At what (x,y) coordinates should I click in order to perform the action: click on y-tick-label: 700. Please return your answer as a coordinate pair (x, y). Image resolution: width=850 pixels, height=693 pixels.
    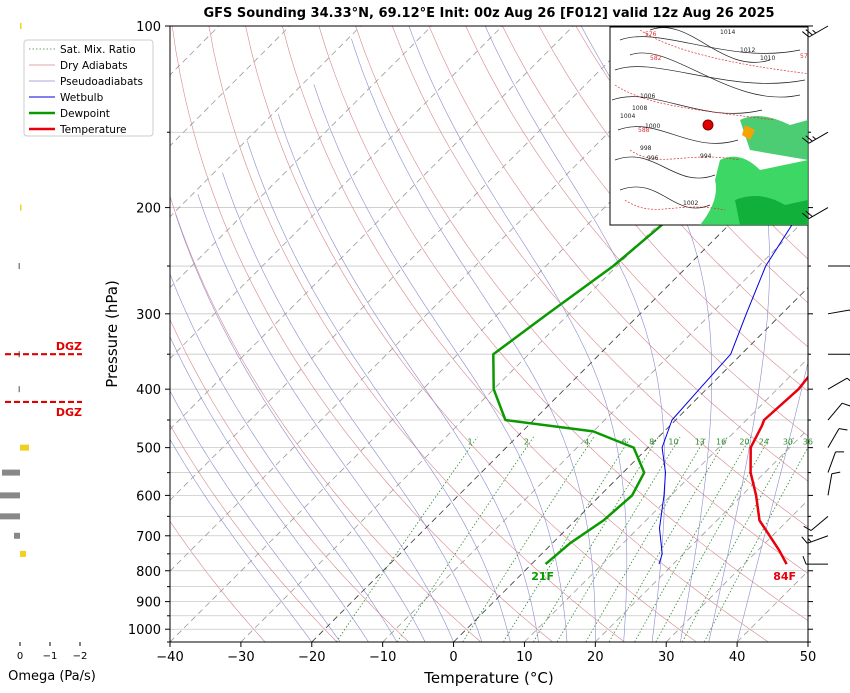
    Looking at the image, I should click on (148, 537).